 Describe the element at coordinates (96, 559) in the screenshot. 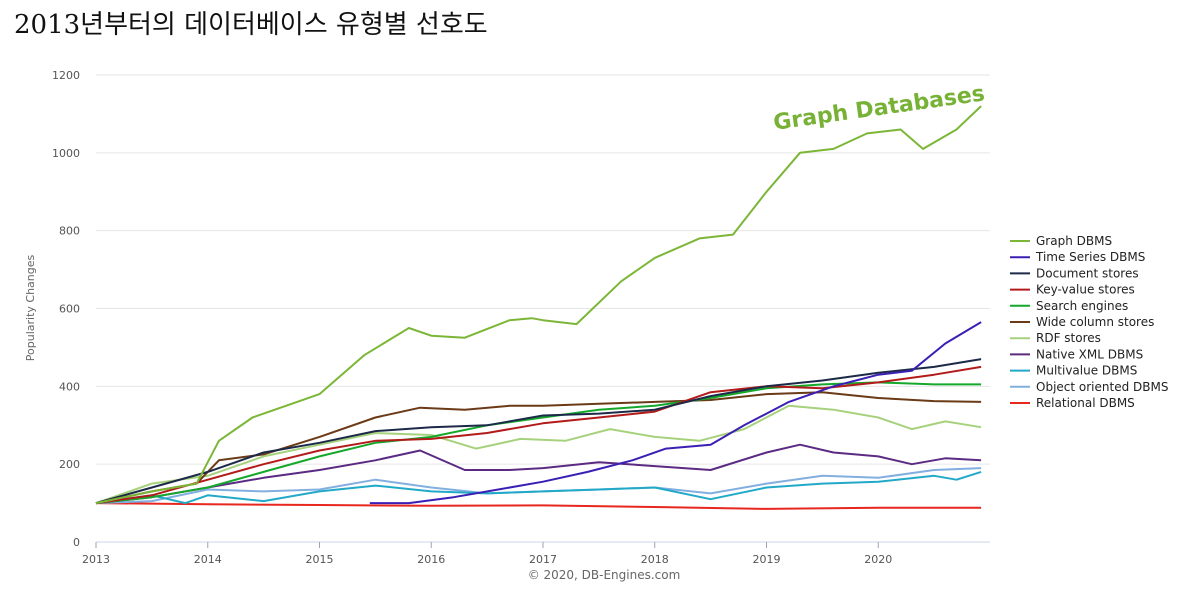

I see `x-tick-label: 2013` at that location.